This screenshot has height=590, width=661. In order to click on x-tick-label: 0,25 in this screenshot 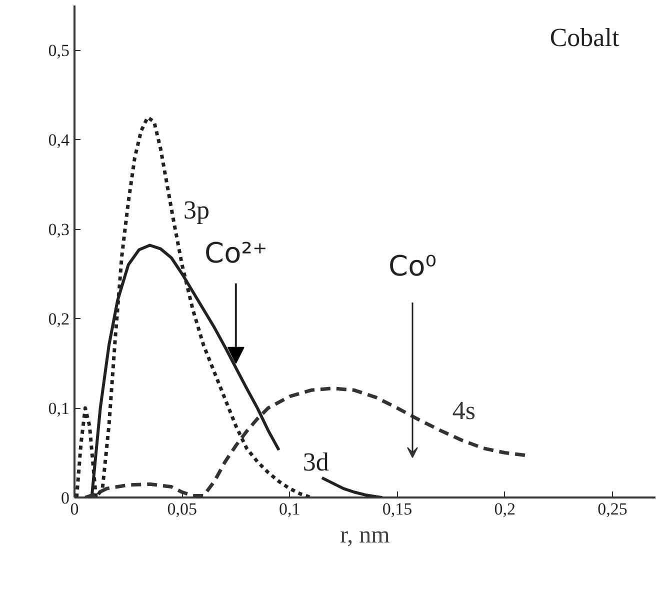, I will do `click(613, 509)`.